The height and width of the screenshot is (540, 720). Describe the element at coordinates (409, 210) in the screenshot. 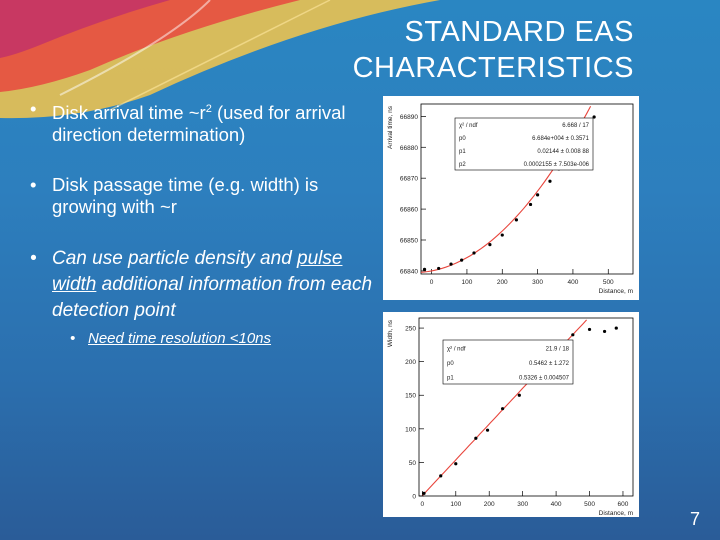

I see `y-tick-label: 66860` at that location.